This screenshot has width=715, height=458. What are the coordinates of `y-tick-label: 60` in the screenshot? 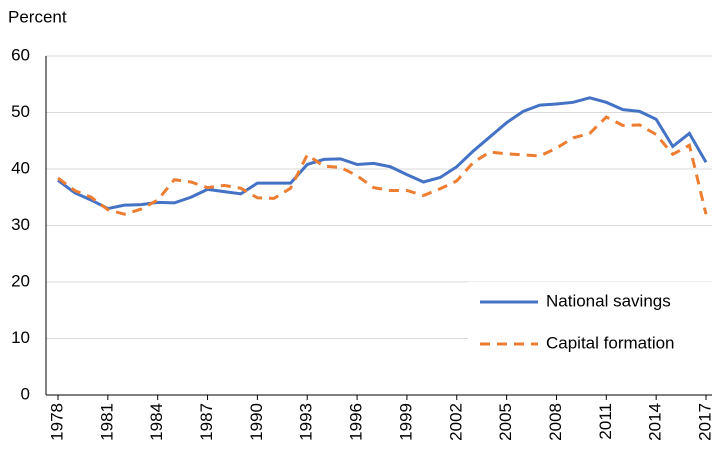 It's located at (20, 54).